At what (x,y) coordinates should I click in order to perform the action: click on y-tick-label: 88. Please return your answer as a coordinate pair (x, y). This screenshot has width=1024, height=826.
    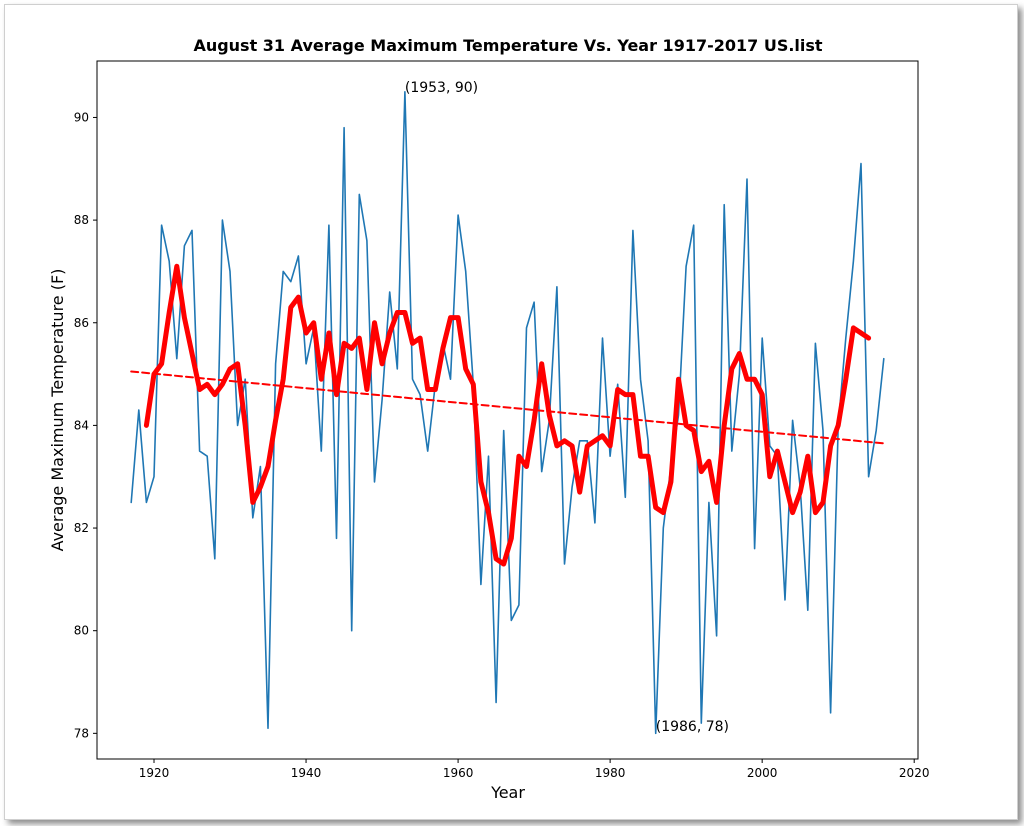
    Looking at the image, I should click on (81, 220).